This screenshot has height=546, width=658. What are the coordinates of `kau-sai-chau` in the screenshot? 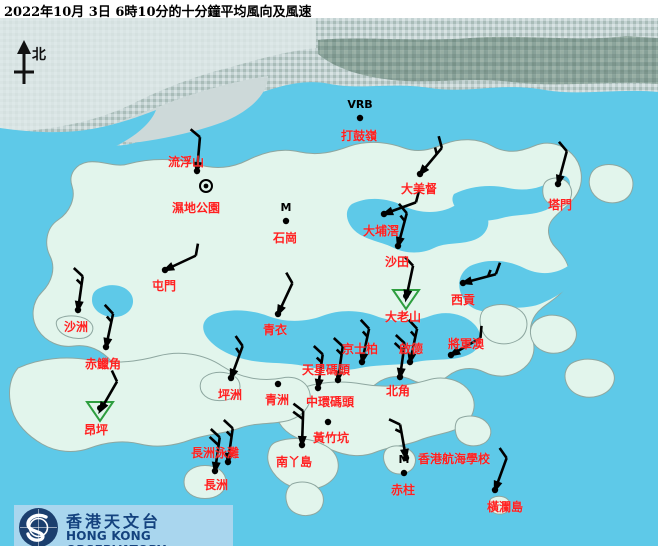 It's located at (553, 334).